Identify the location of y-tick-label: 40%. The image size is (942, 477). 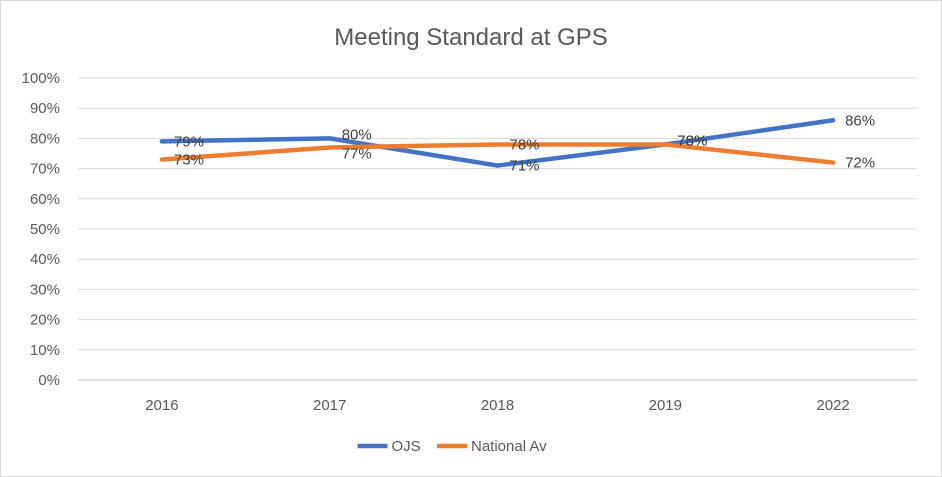
(45, 259).